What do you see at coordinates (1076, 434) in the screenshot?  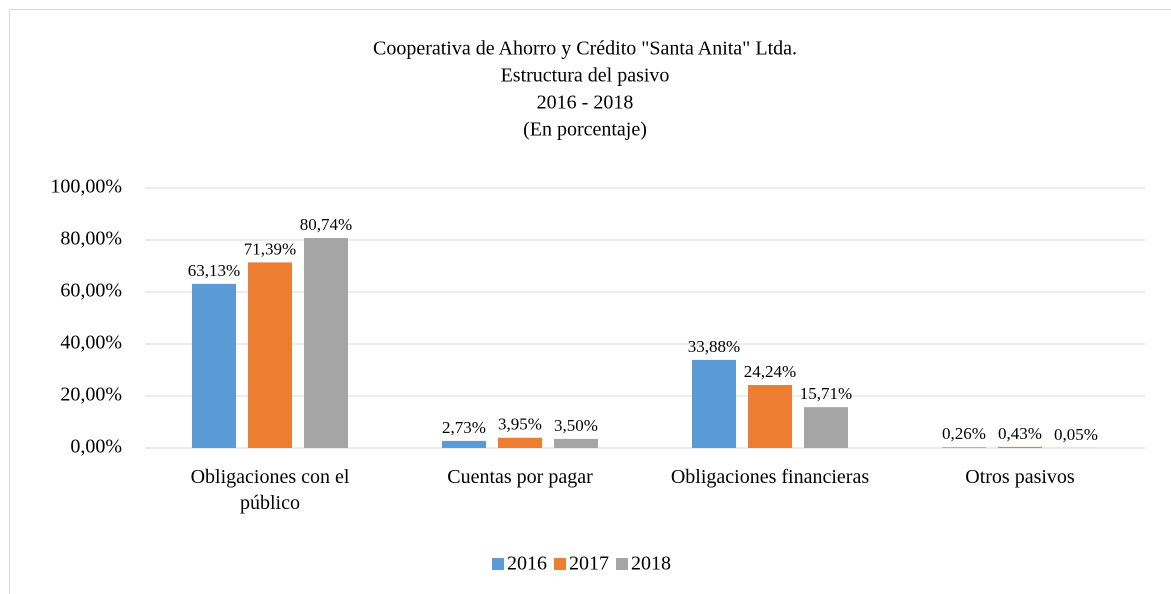 I see `value-label: 0,05%` at bounding box center [1076, 434].